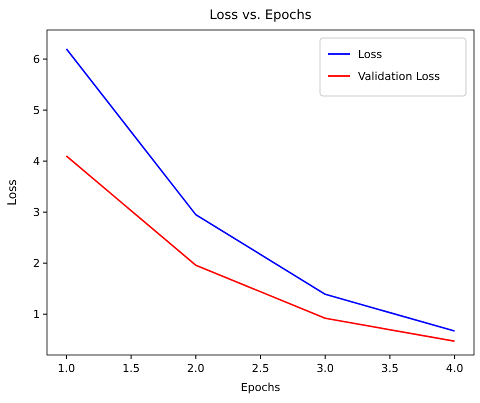  What do you see at coordinates (67, 368) in the screenshot?
I see `x-tick-label: 1.0` at bounding box center [67, 368].